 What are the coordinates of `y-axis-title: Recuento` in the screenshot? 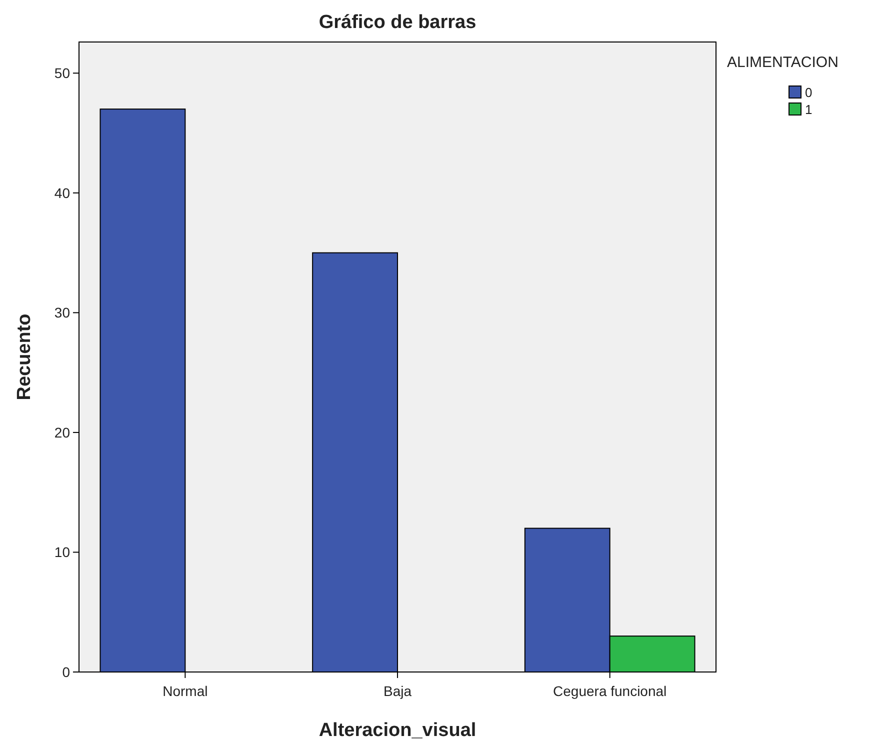 It's located at (24, 357).